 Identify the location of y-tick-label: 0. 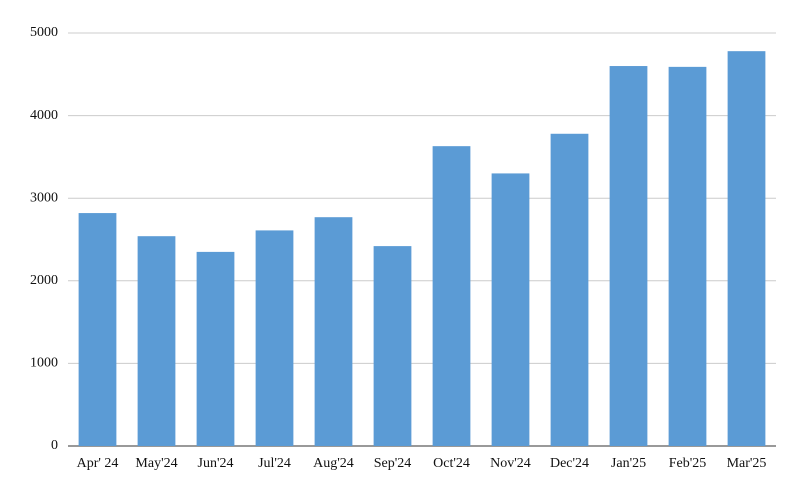
(54, 445).